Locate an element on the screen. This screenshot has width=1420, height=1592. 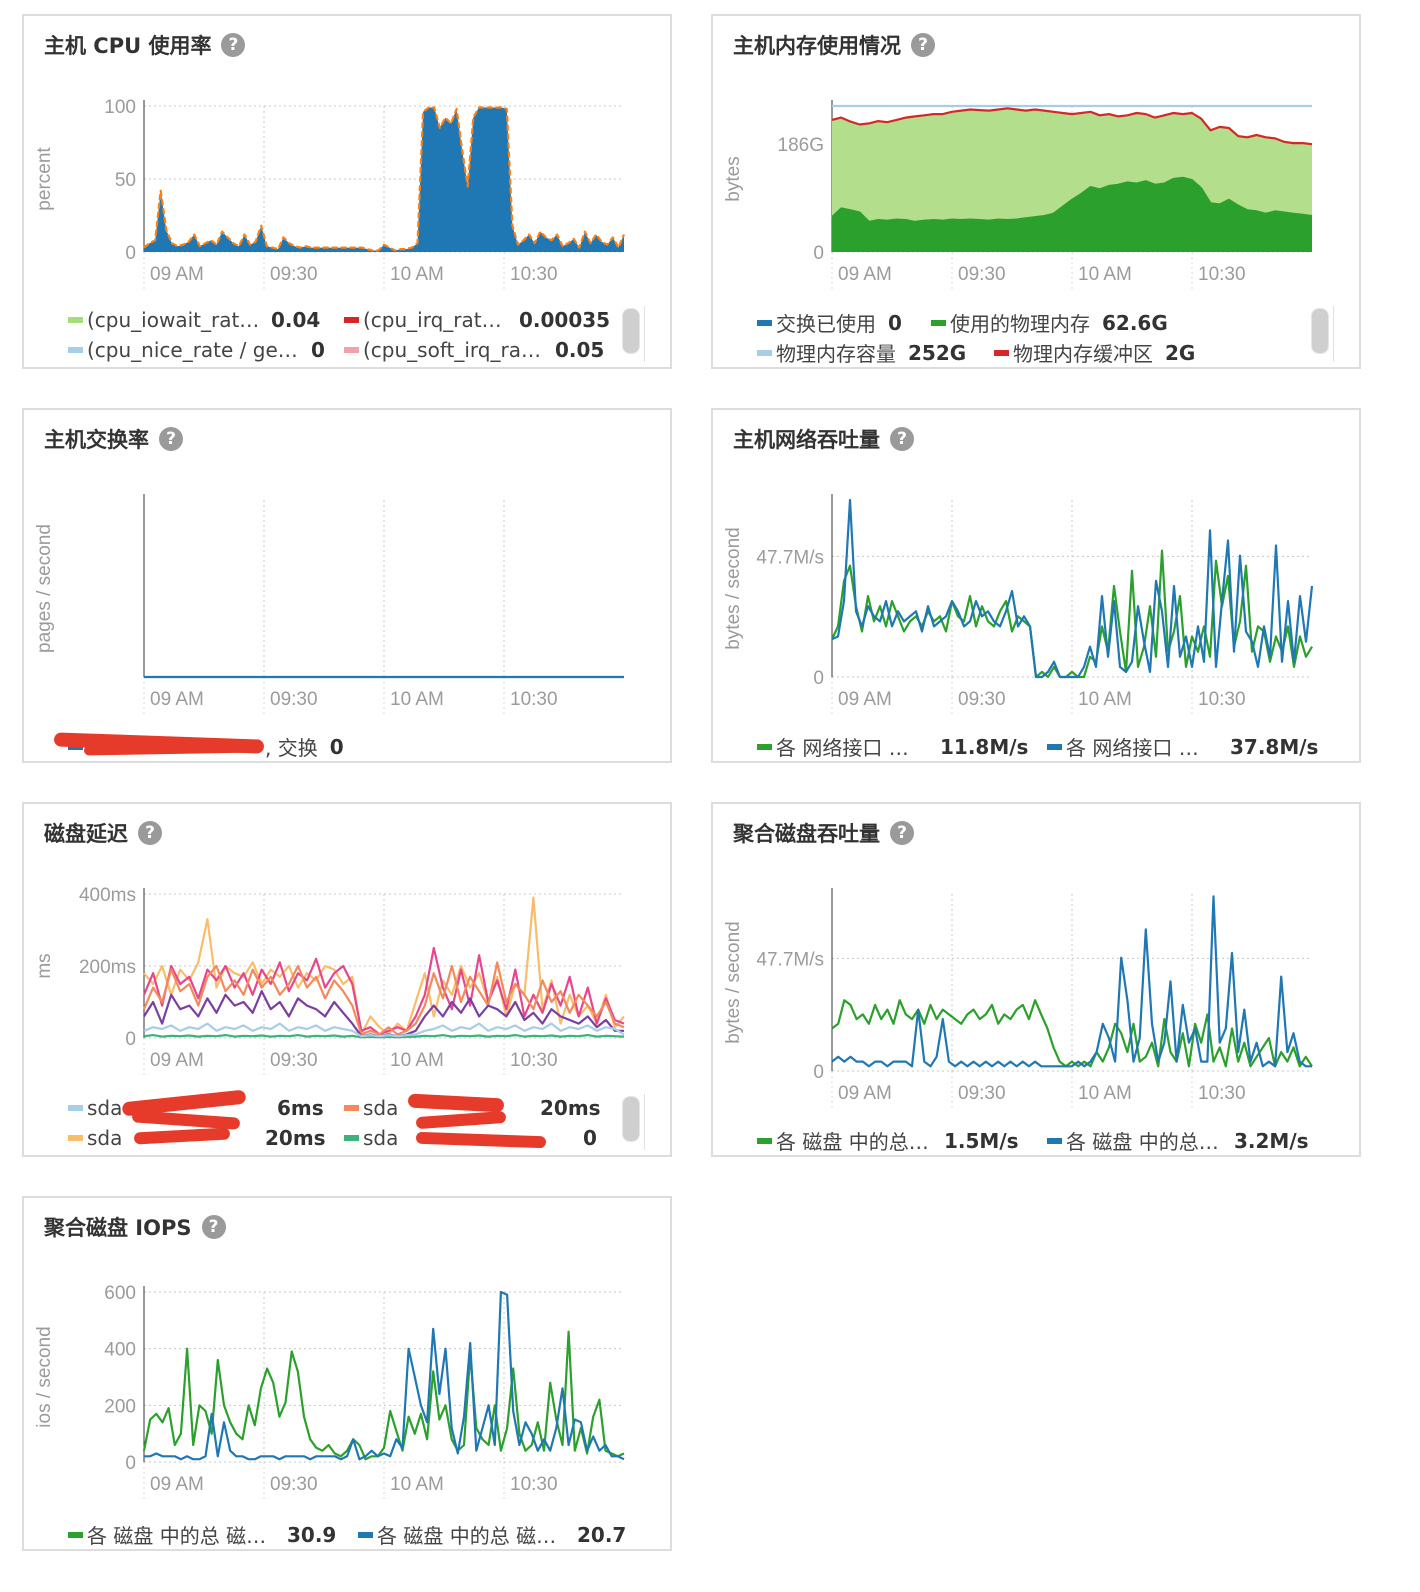
panel-title: 主机内存使用情况? is located at coordinates (834, 45).